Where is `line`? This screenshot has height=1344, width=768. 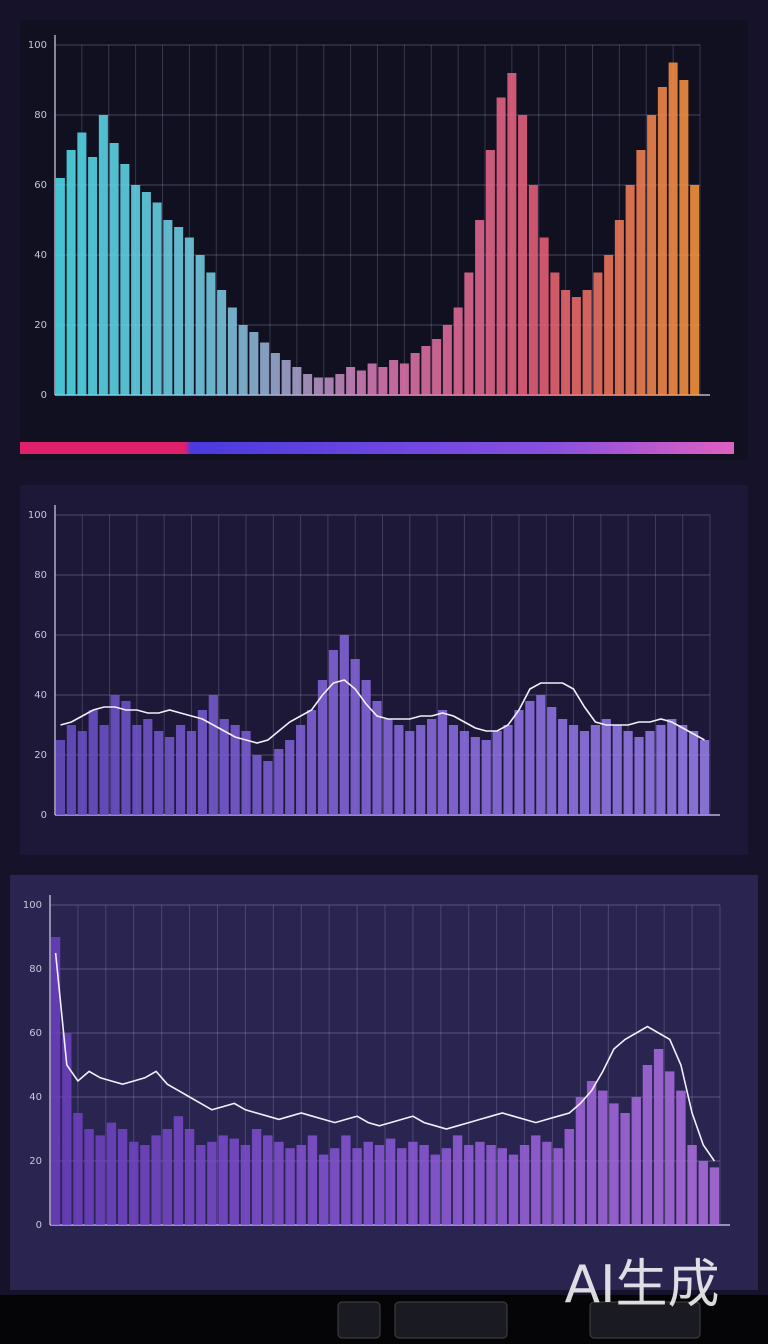 line is located at coordinates (385, 1057).